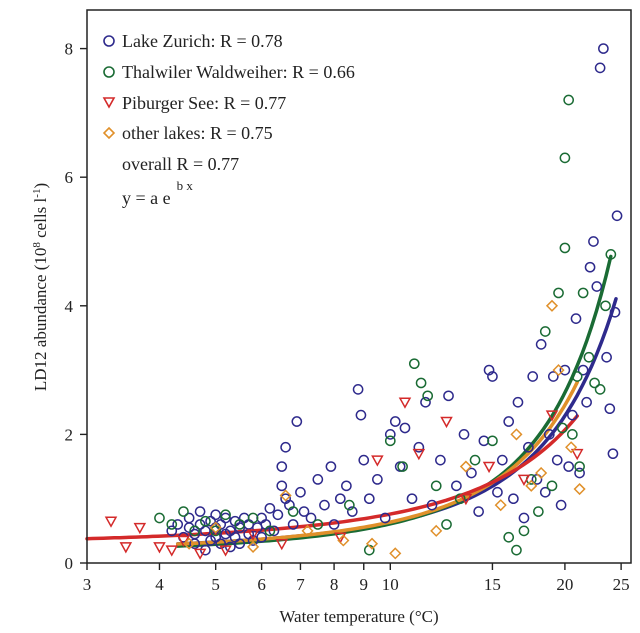  Describe the element at coordinates (197, 133) in the screenshot. I see `legend-label-other-lakes: other lakes: R = 0.75` at that location.